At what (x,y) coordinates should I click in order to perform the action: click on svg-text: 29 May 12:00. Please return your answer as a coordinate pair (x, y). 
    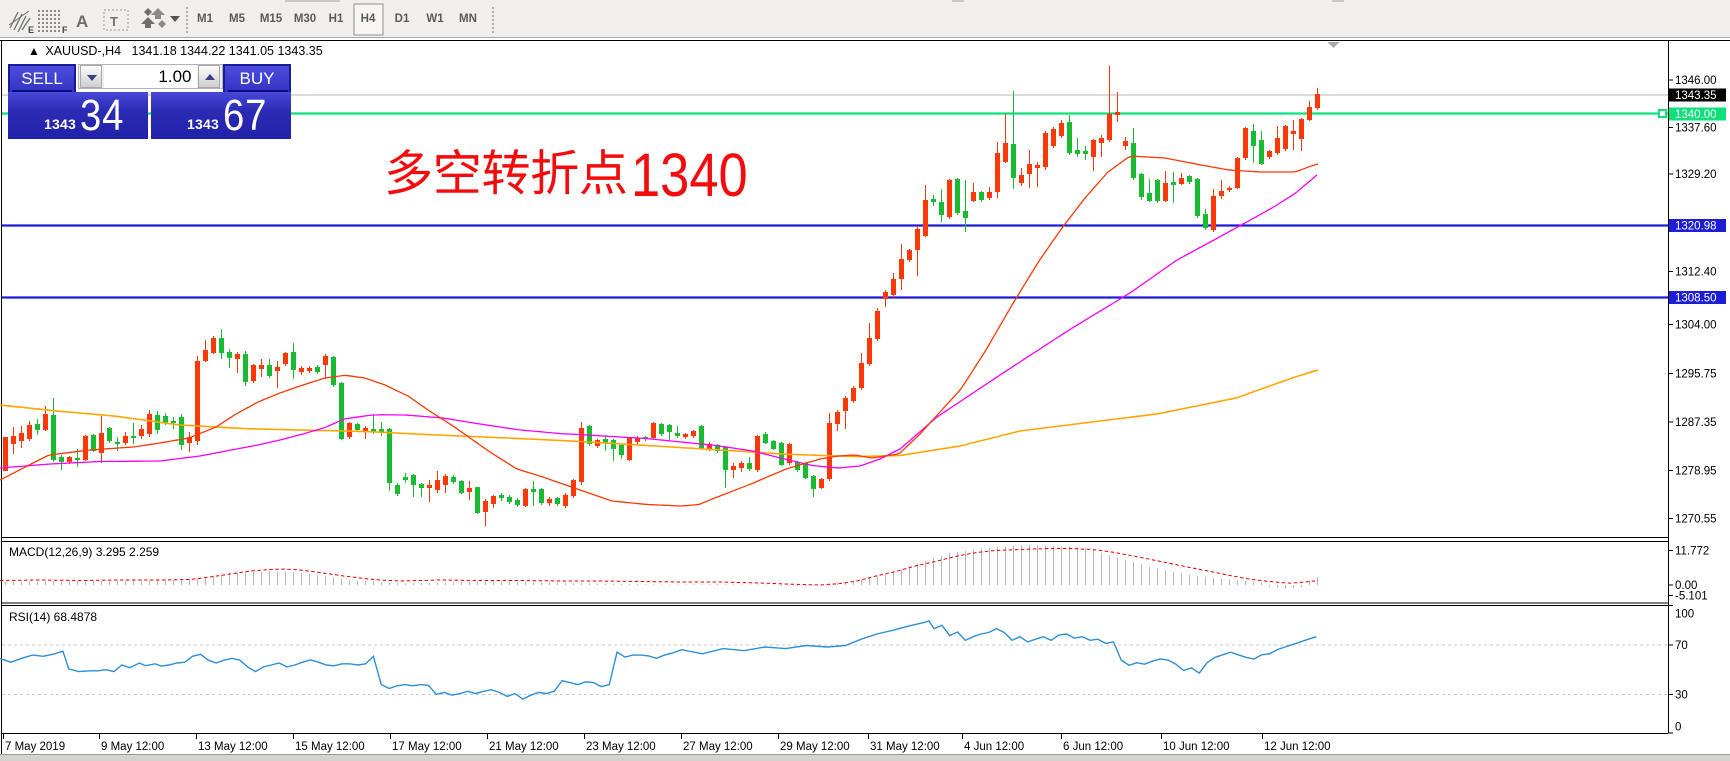
    Looking at the image, I should click on (815, 747).